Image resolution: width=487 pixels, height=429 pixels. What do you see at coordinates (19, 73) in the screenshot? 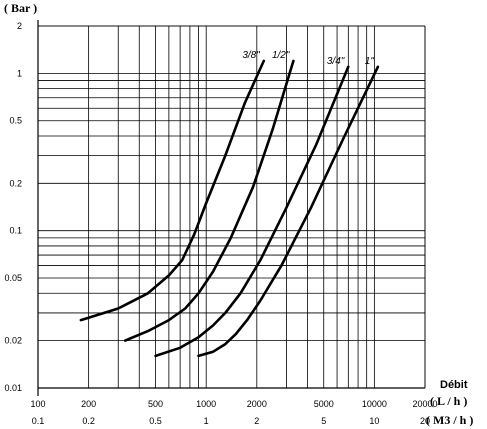
I see `y-tick-label: 1` at bounding box center [19, 73].